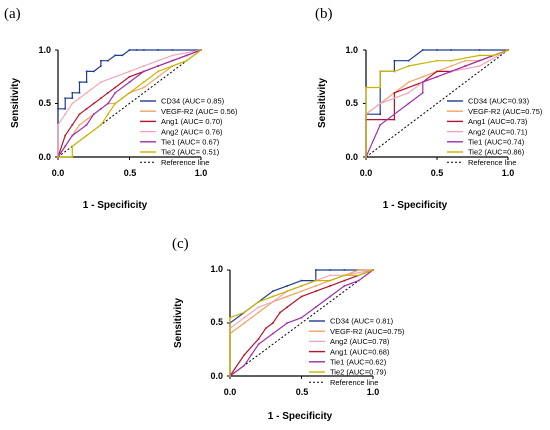 This screenshot has width=550, height=430. What do you see at coordinates (216, 269) in the screenshot?
I see `y-tick-label: 1.0` at bounding box center [216, 269].